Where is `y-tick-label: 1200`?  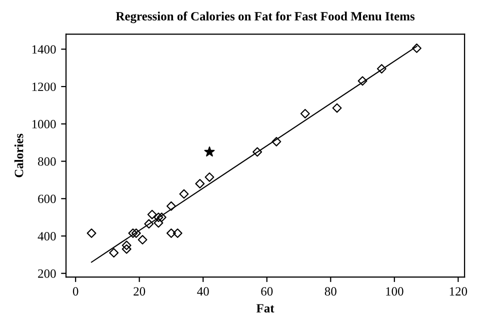 y-tick-label: 1200 is located at coordinates (44, 86).